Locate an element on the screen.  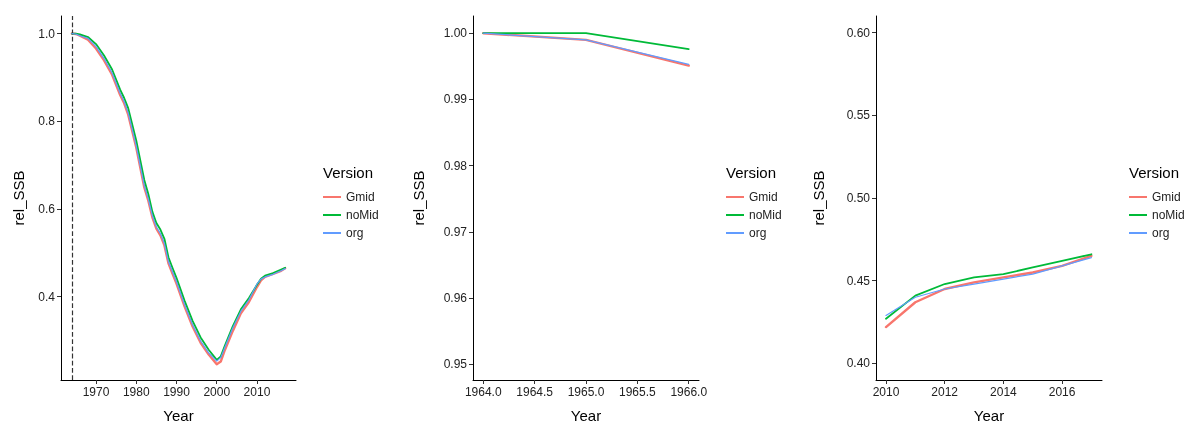
y-tick-label: 0.98 is located at coordinates (455, 165).